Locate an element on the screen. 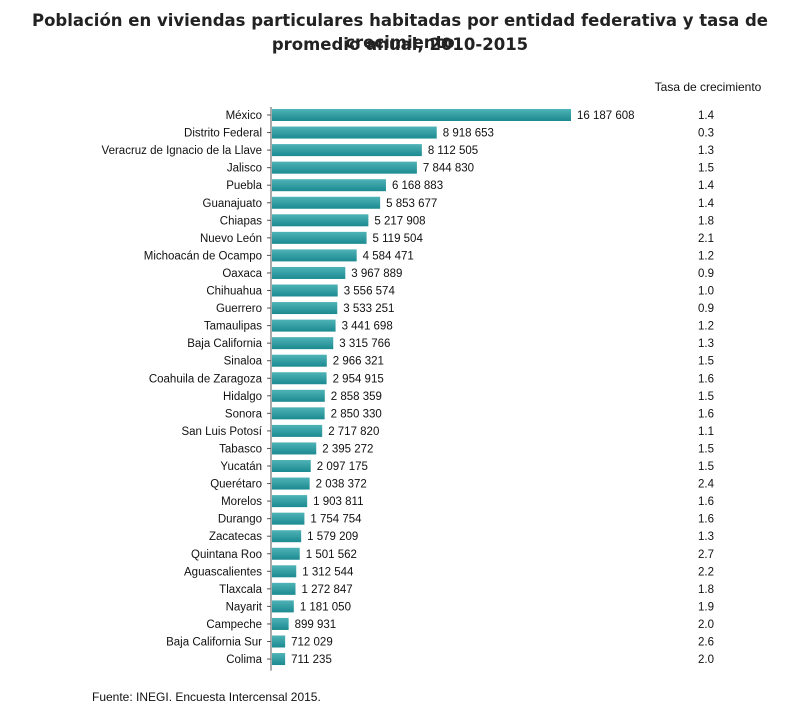 This screenshot has height=728, width=800. category-label: Zacatecas is located at coordinates (235, 537).